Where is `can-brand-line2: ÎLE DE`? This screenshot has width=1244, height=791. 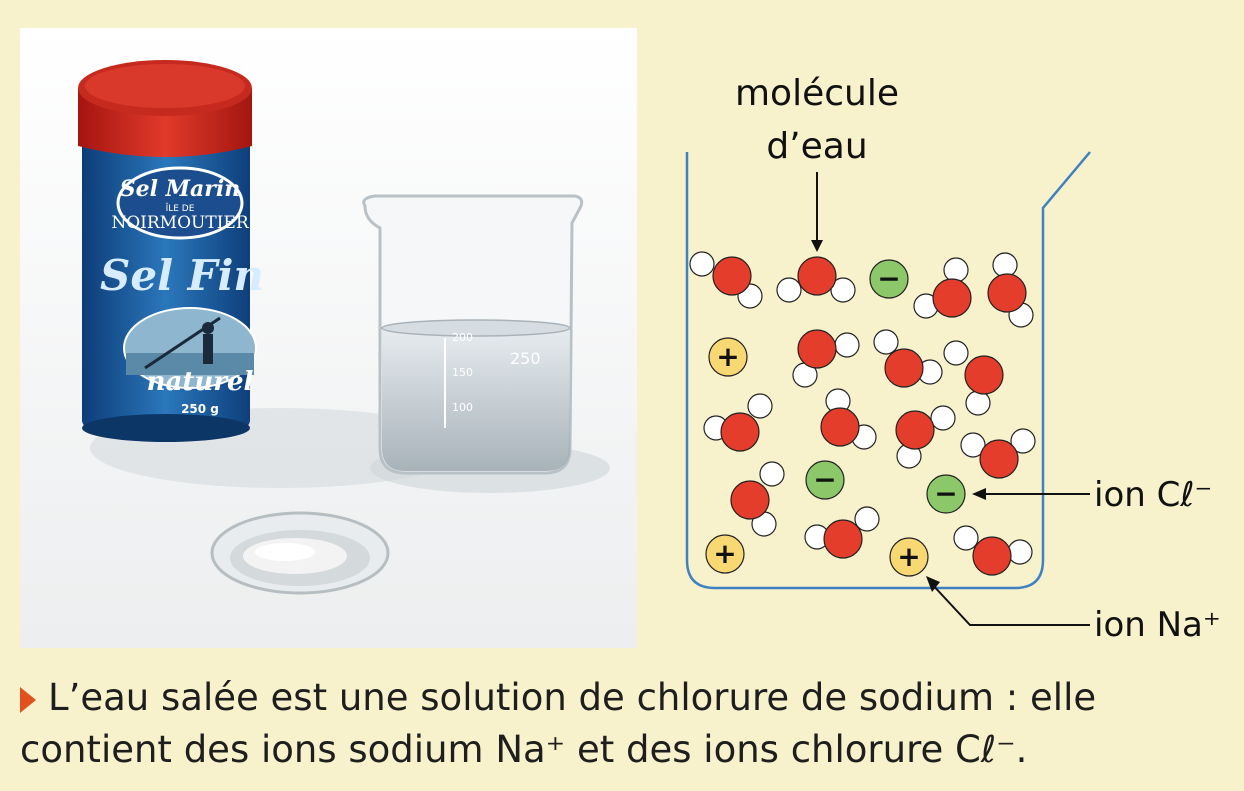 can-brand-line2: ÎLE DE is located at coordinates (180, 208).